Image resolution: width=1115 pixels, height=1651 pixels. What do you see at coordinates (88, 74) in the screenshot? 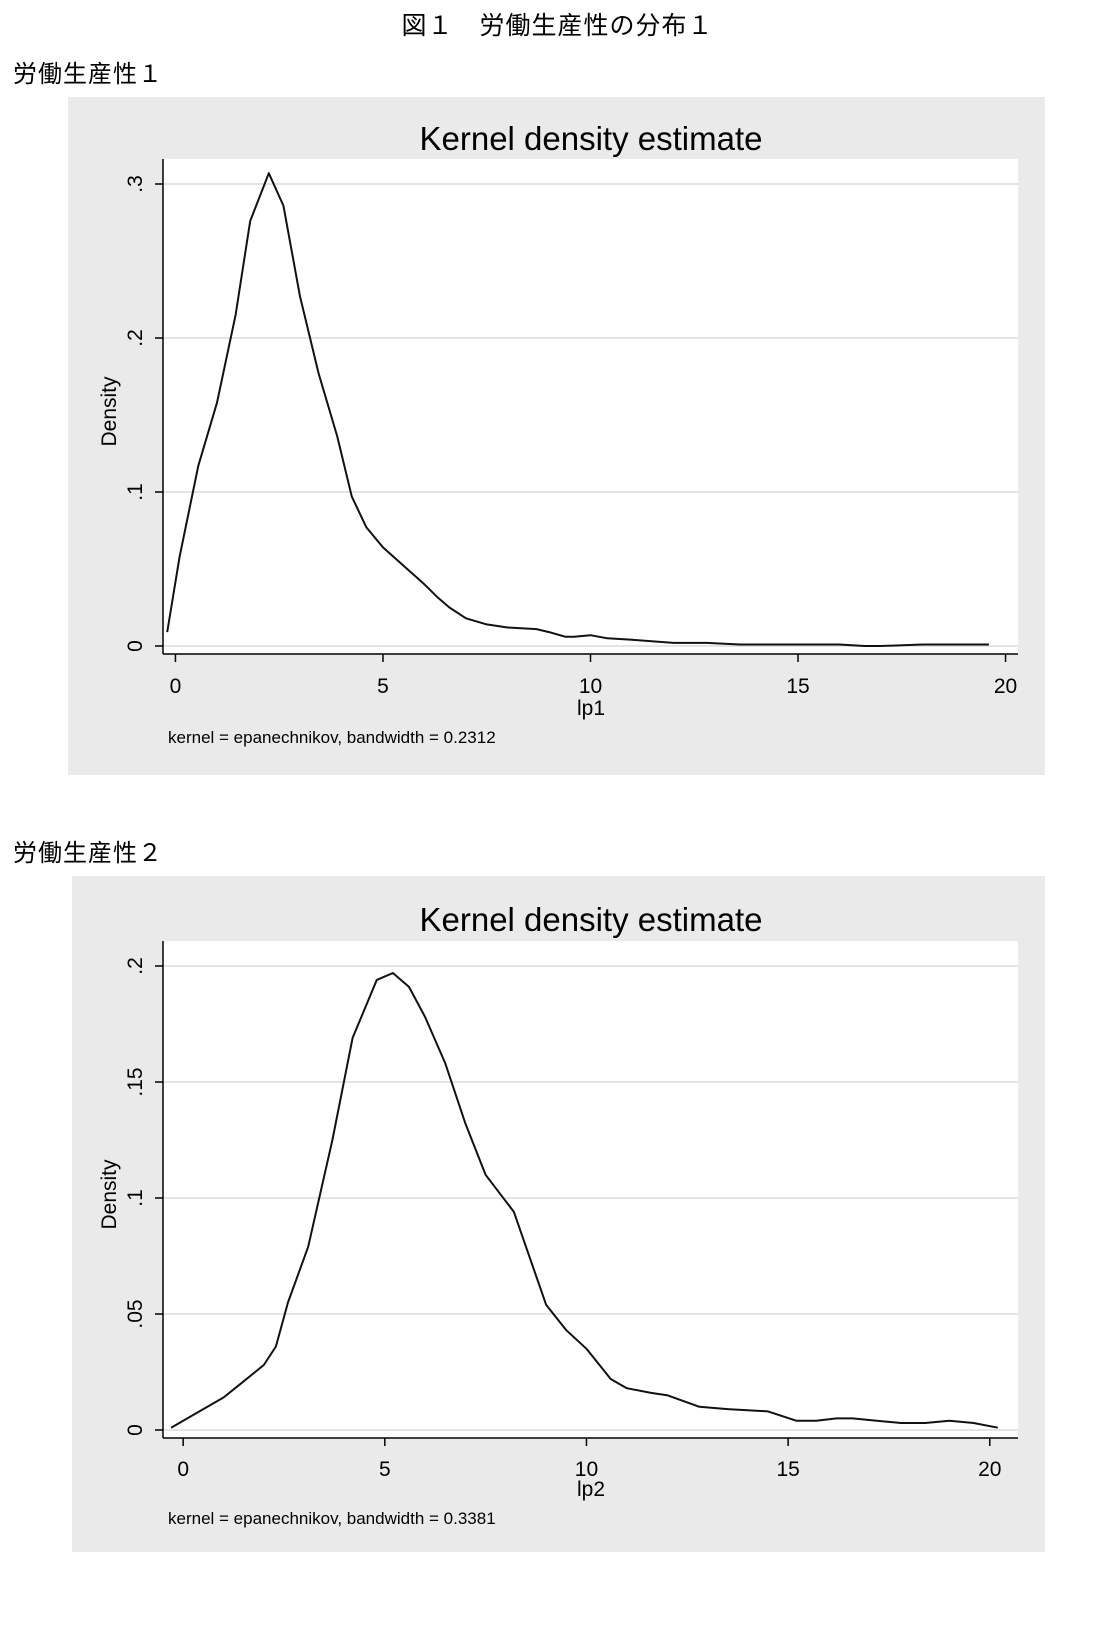
I see `section-label-1: 労働生産性１` at bounding box center [88, 74].